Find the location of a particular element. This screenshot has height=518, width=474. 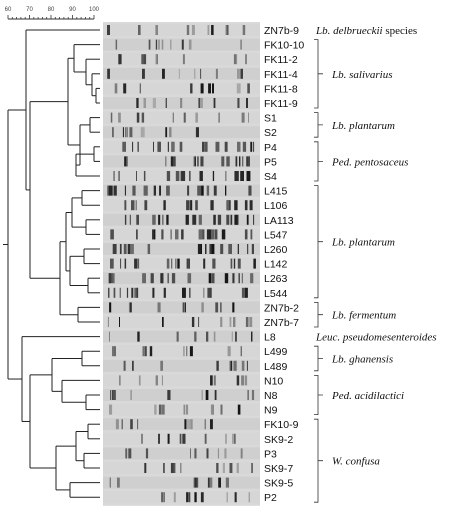

strain-label: ZN7b-7 is located at coordinates (281, 323).